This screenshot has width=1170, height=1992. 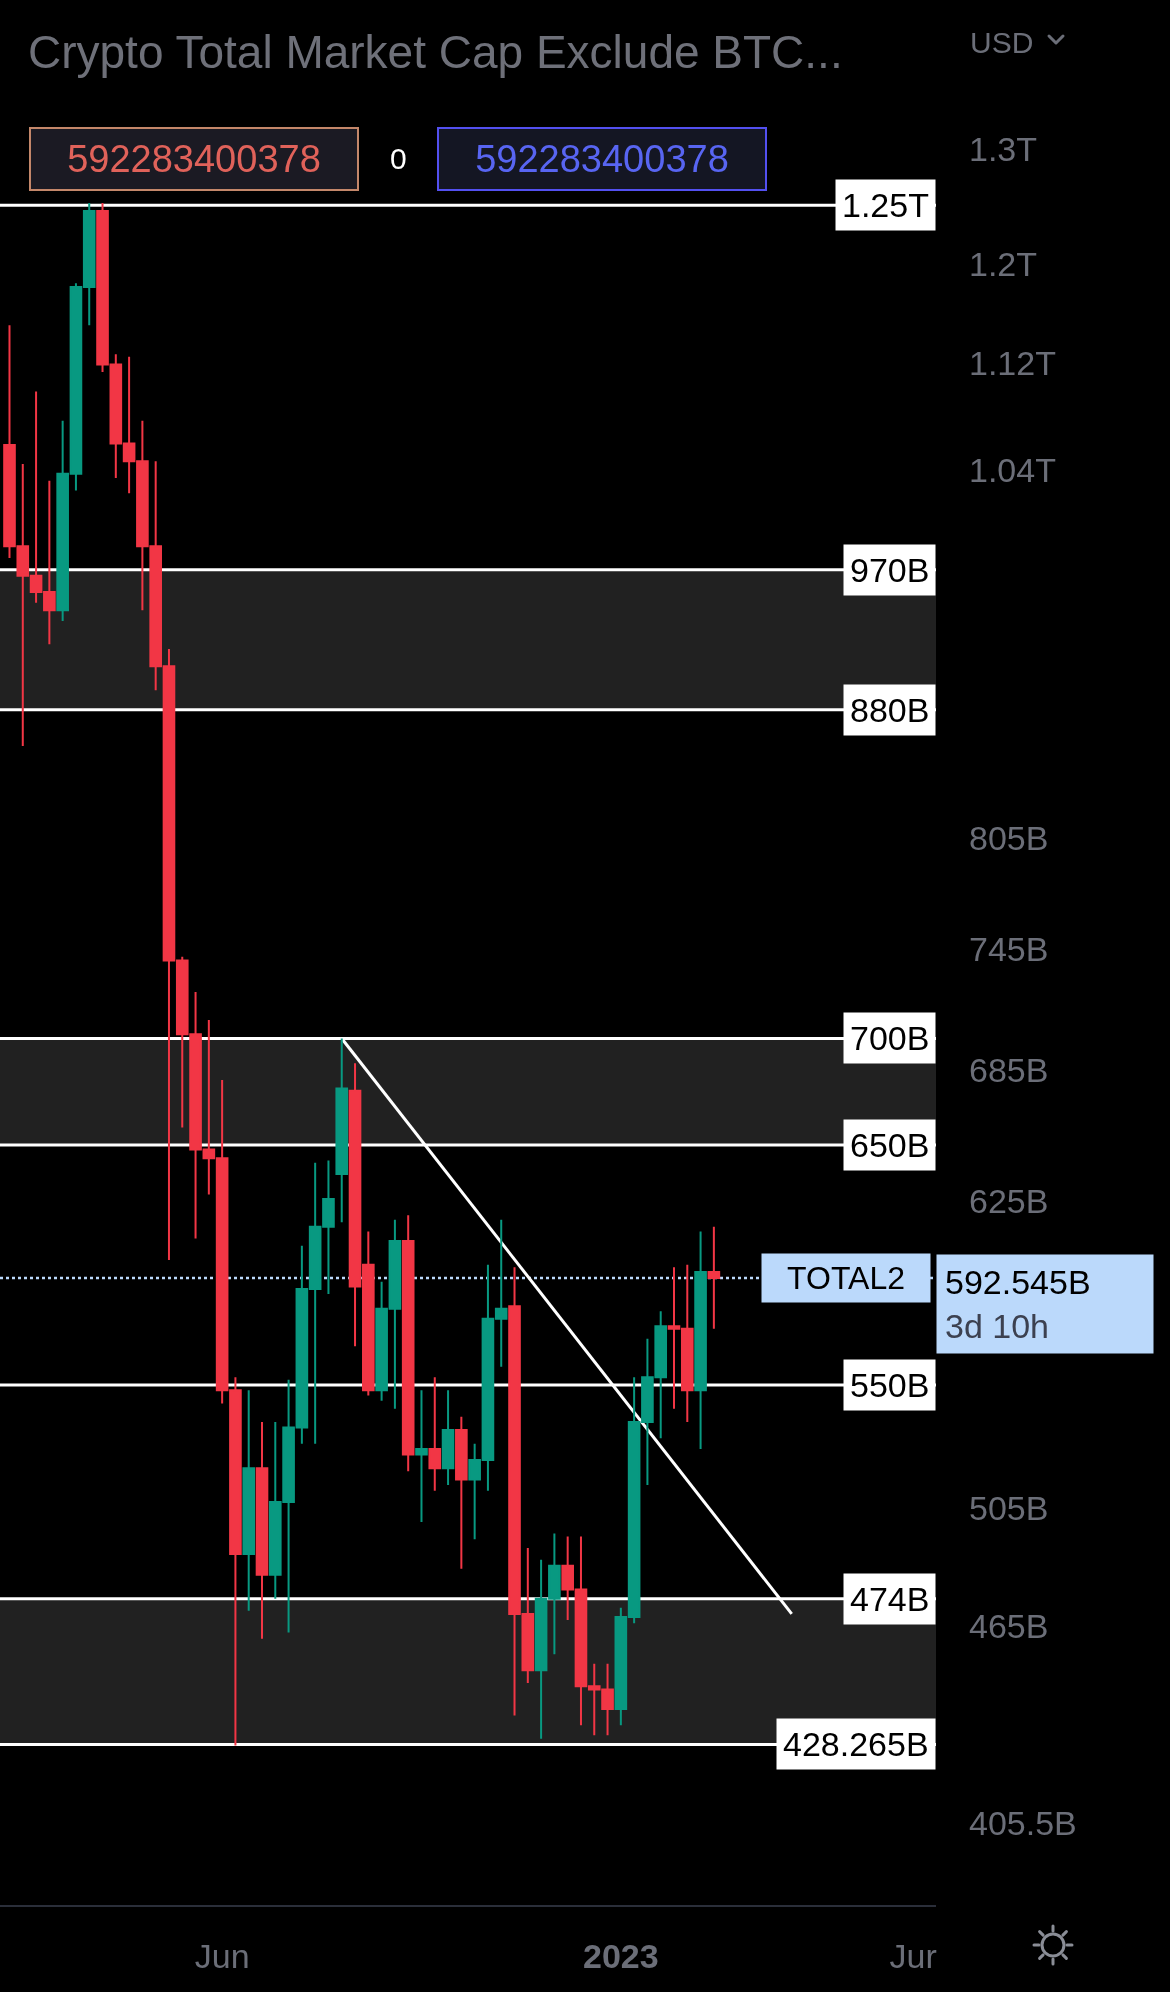 I want to click on y-tick-label: 1.2T, so click(x=1003, y=263).